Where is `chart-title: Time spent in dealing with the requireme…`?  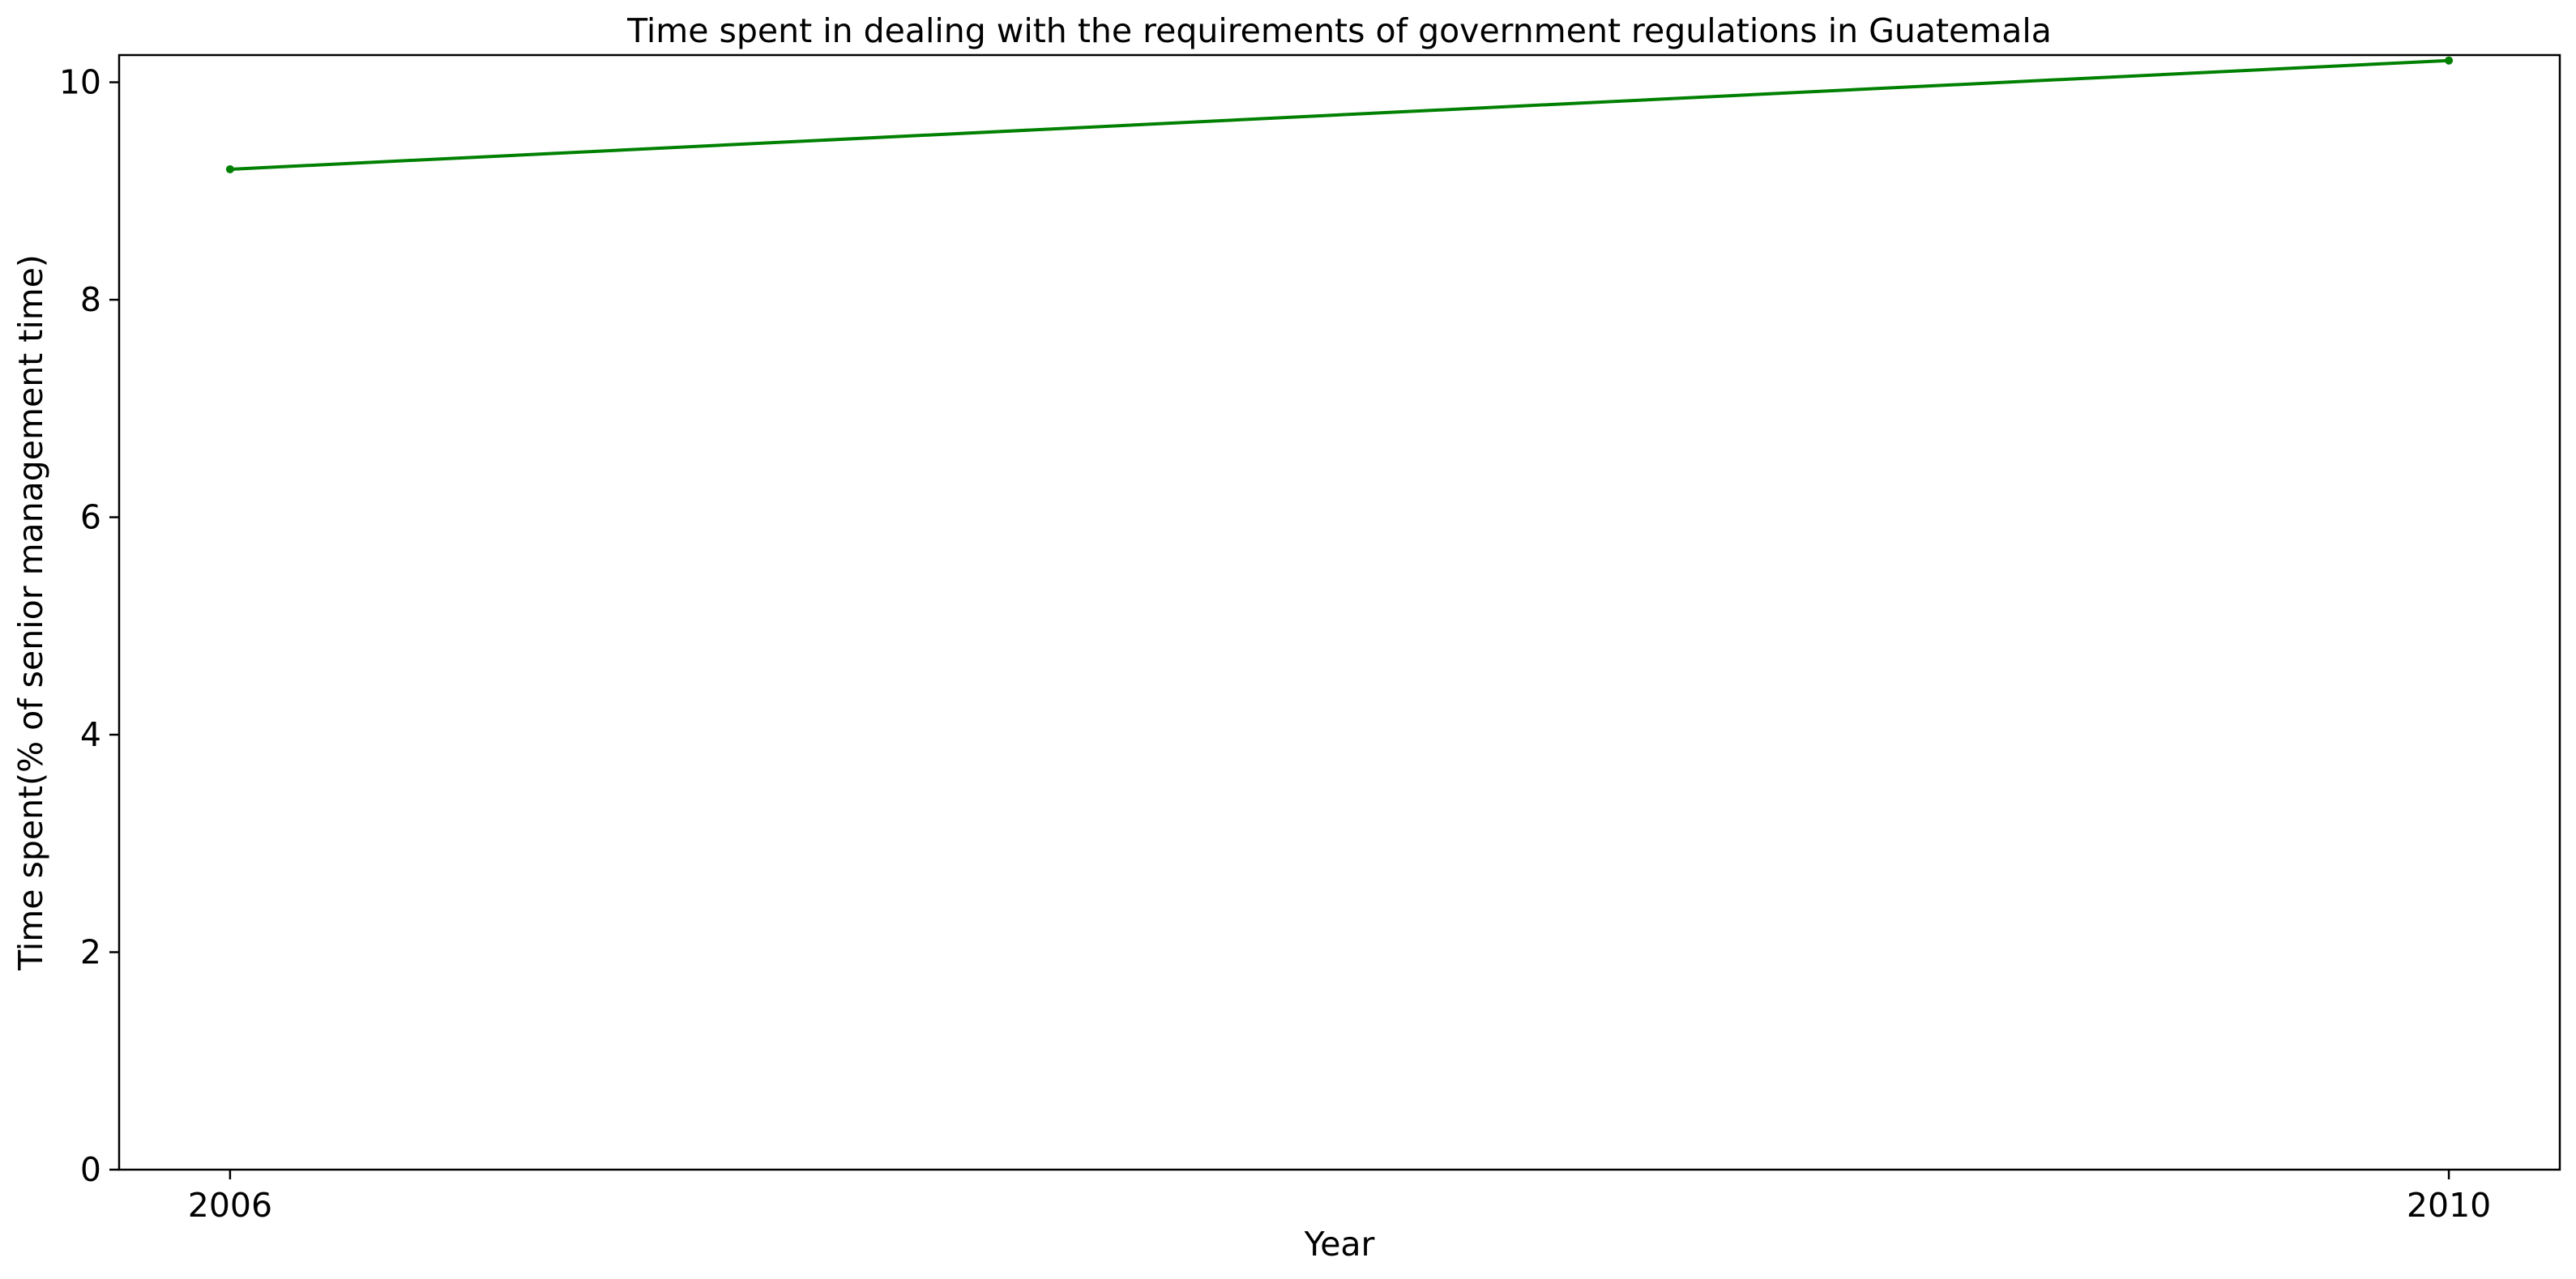
chart-title: Time spent in dealing with the requireme… is located at coordinates (1339, 30).